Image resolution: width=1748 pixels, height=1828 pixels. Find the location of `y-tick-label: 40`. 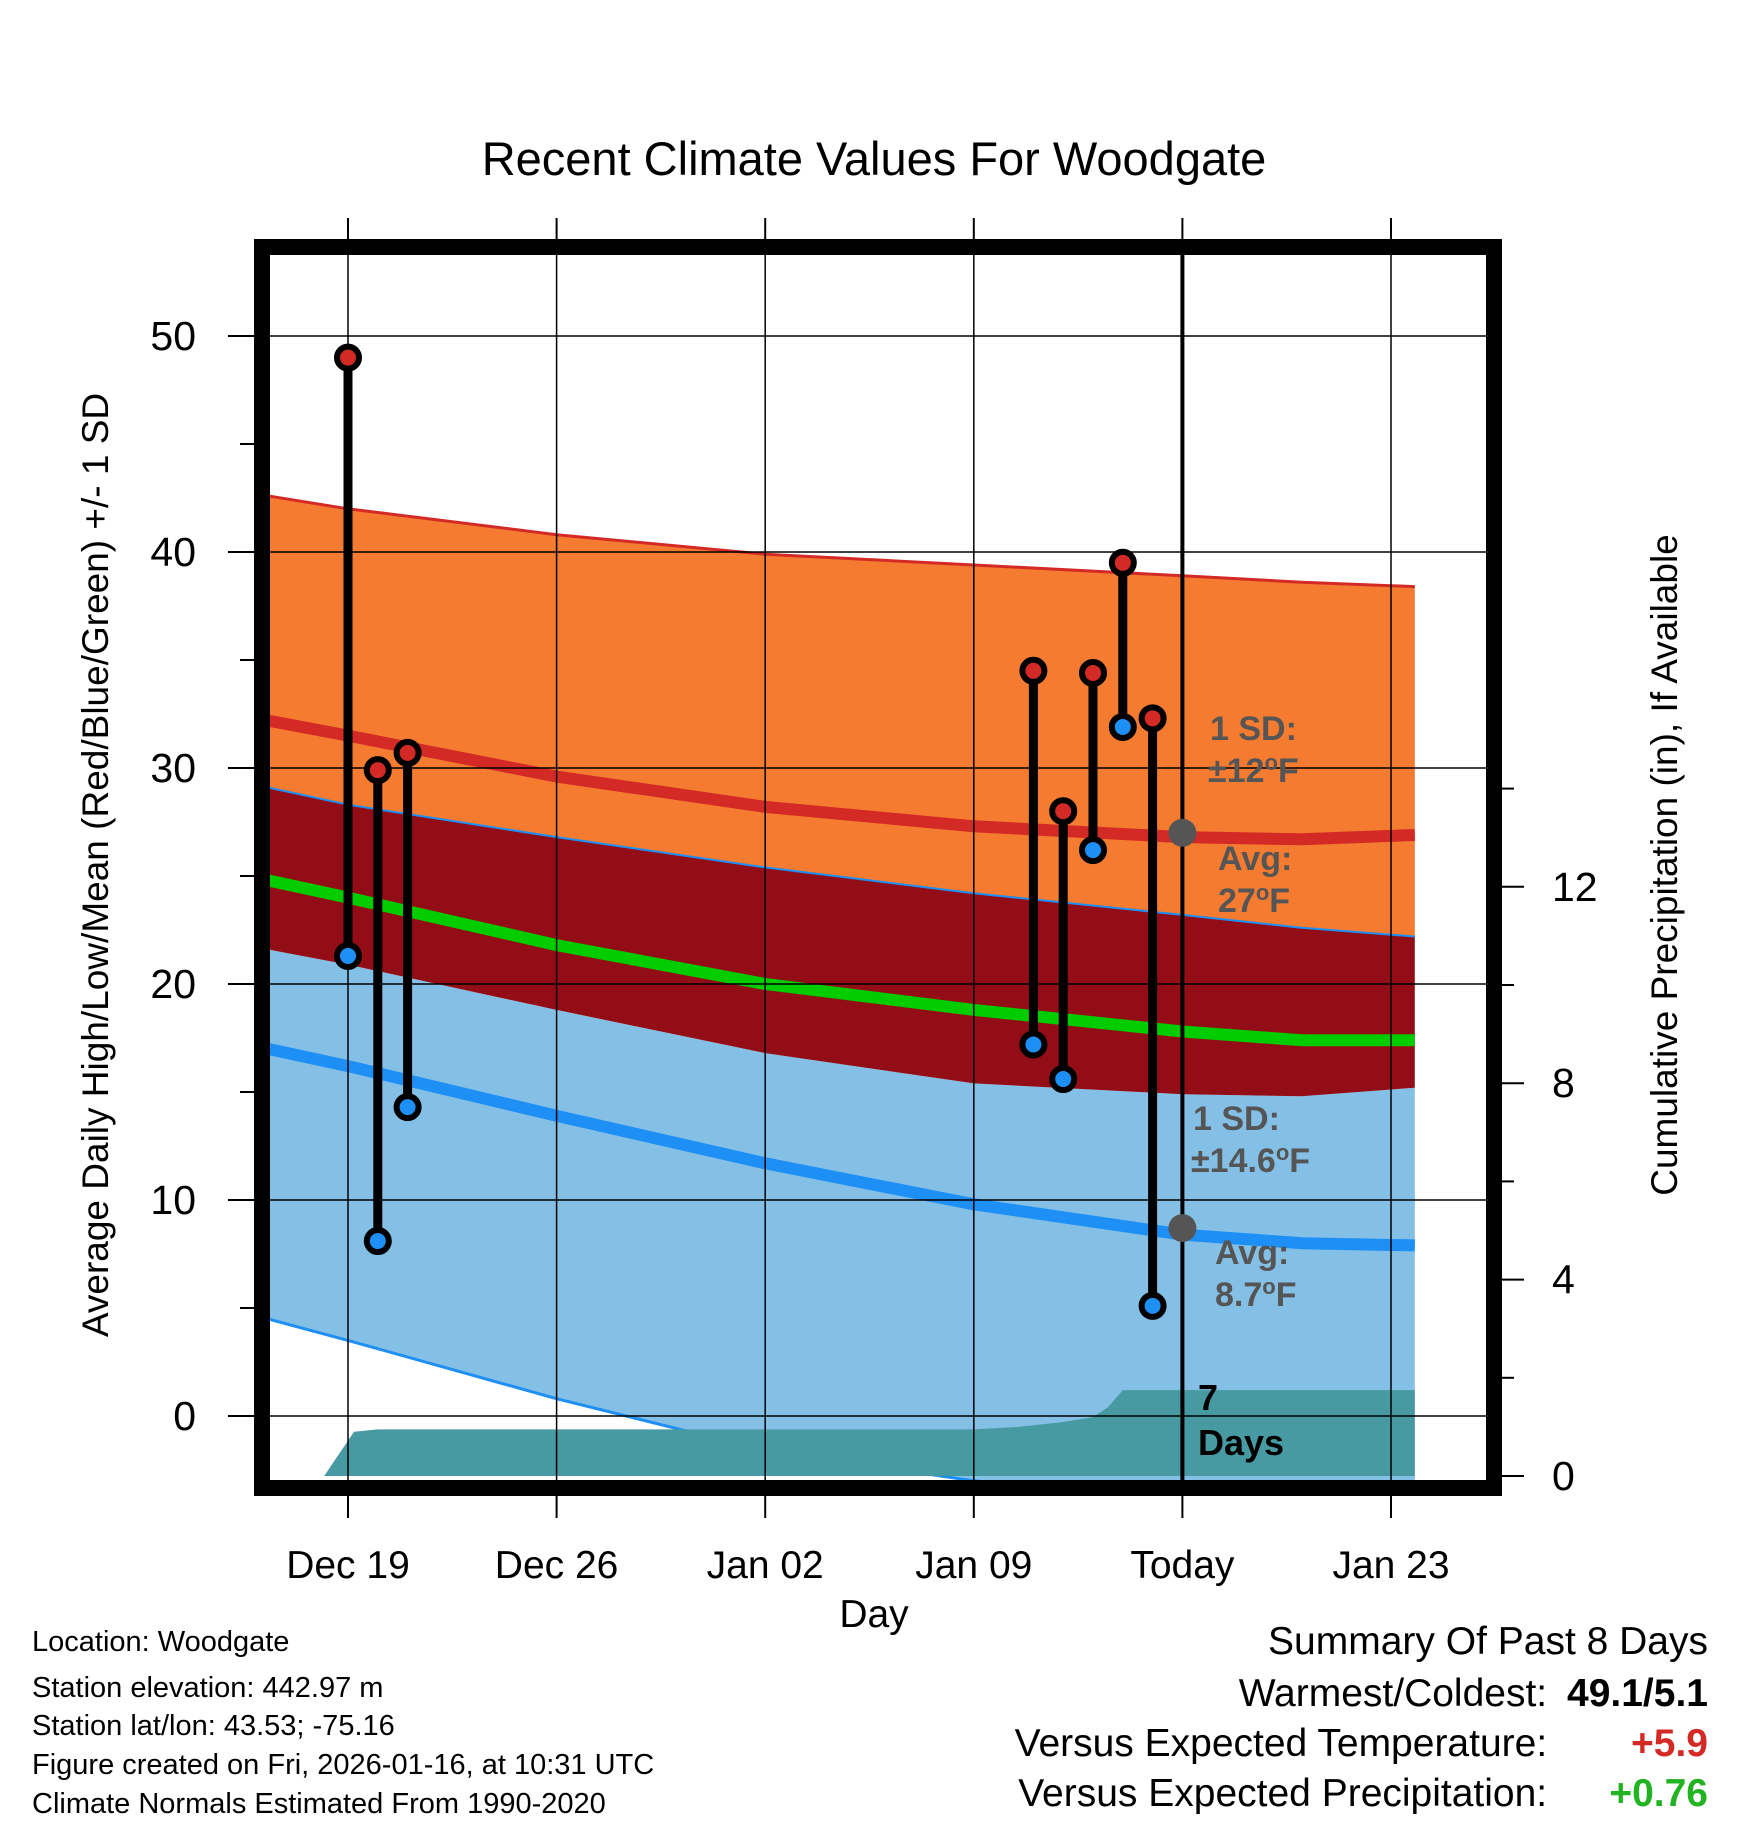

y-tick-label: 40 is located at coordinates (173, 552).